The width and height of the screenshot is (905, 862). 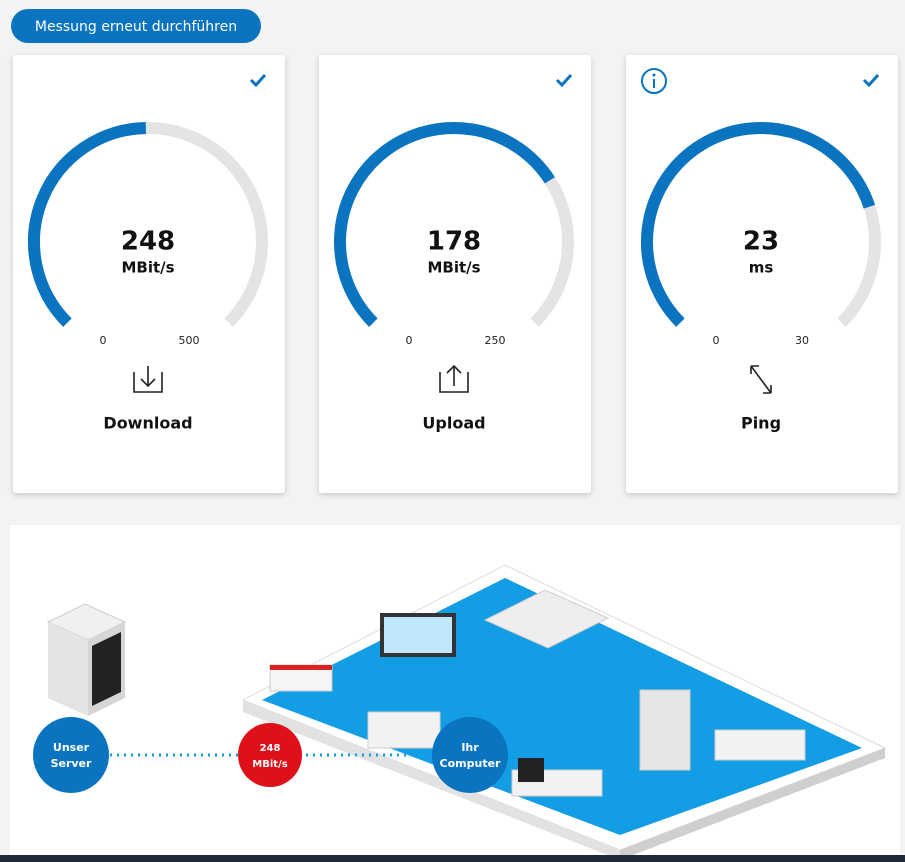 What do you see at coordinates (495, 340) in the screenshot?
I see `gauge-max: 250` at bounding box center [495, 340].